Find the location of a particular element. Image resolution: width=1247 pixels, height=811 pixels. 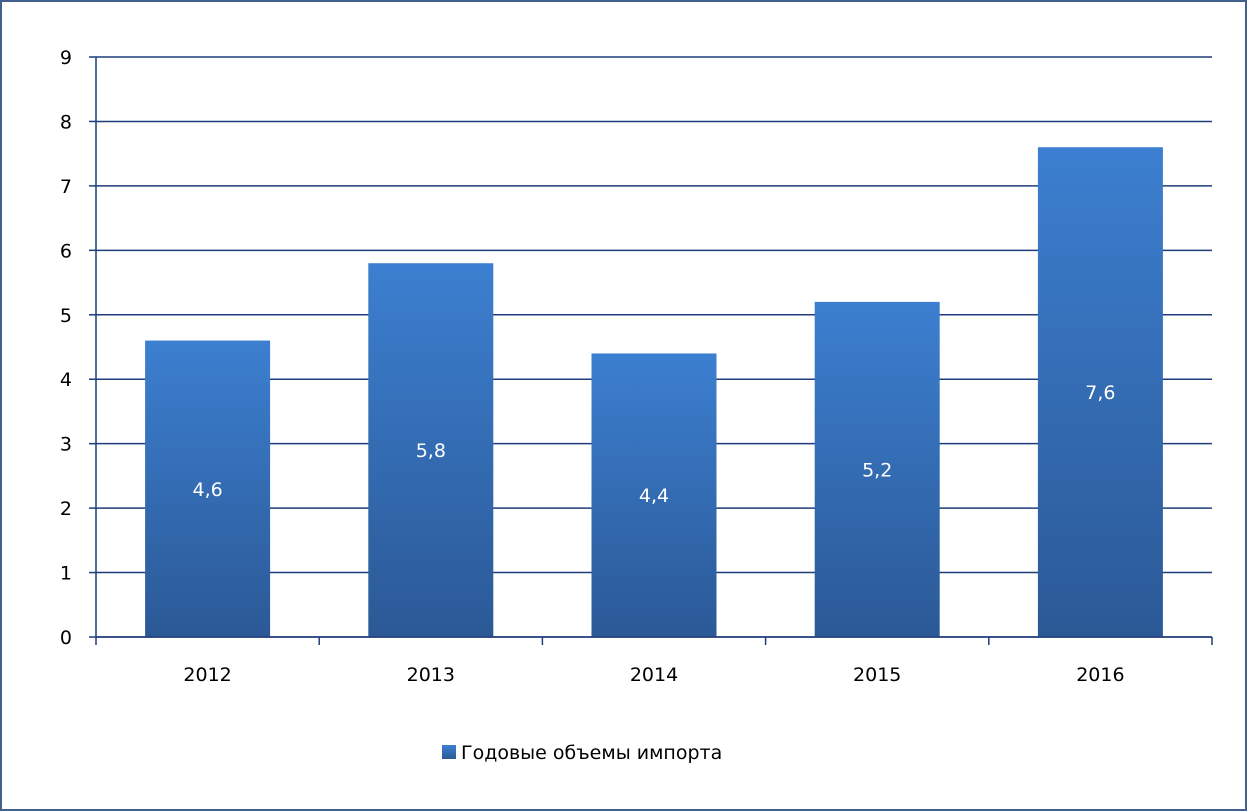

y-tick-label-1: 1 is located at coordinates (66, 574).